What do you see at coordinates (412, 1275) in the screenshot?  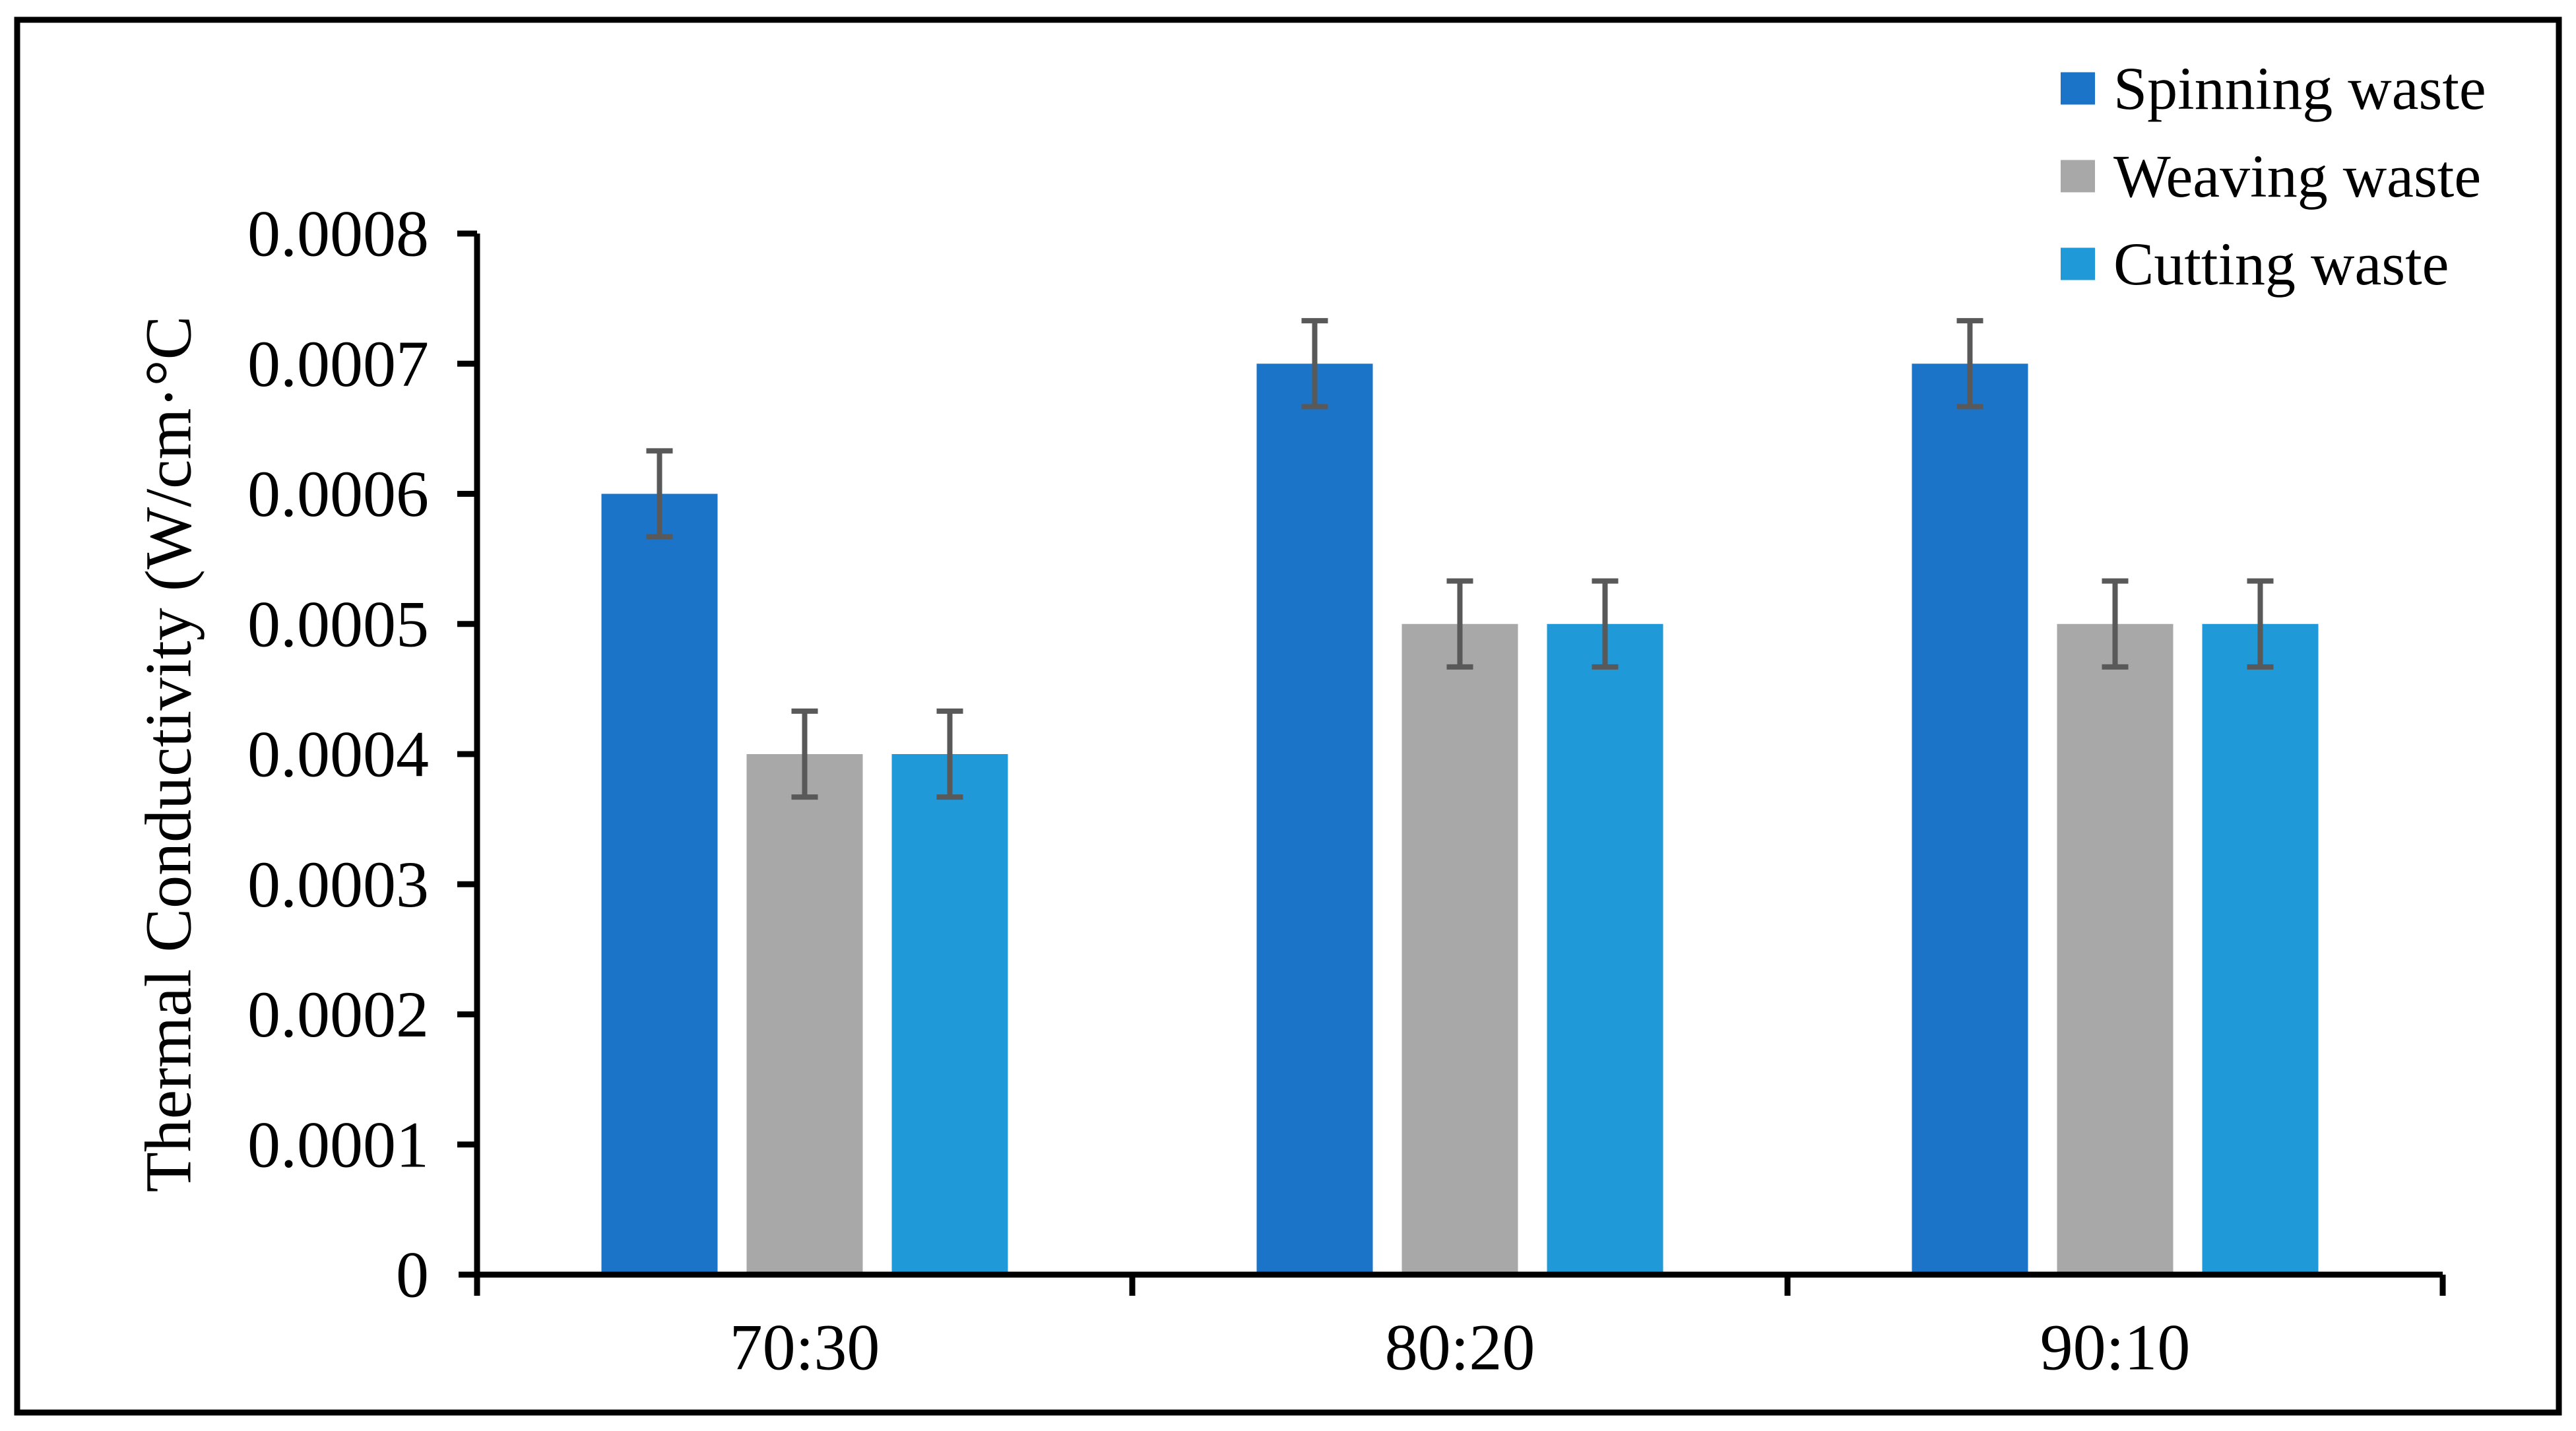 I see `y-tick-label: 0` at bounding box center [412, 1275].